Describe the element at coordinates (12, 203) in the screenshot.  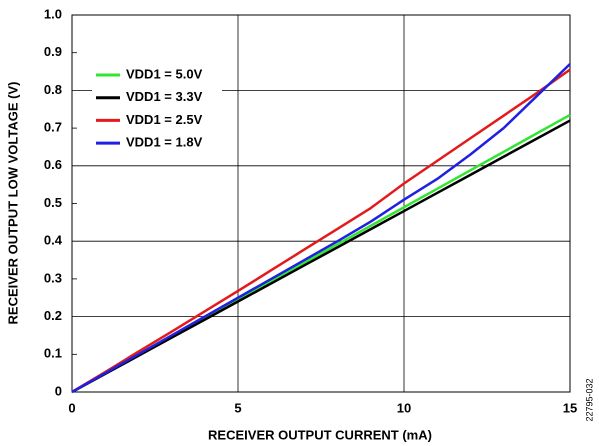
I see `y-axis-label: RECEIVER OUTPUT LOW VOLTAGE (V)` at that location.